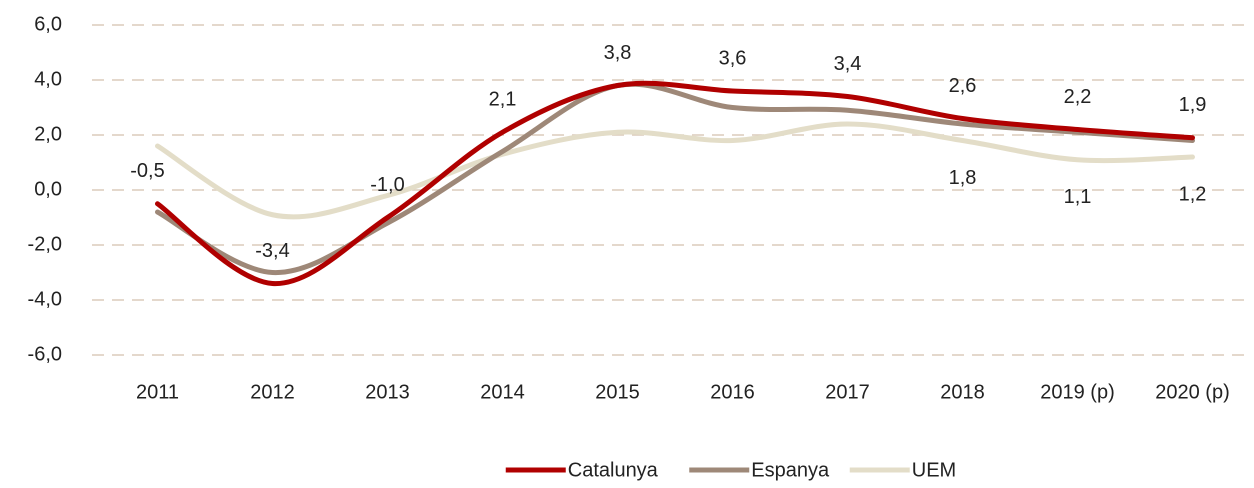  What do you see at coordinates (1192, 392) in the screenshot?
I see `x-tick-label: 2020 (p)` at bounding box center [1192, 392].